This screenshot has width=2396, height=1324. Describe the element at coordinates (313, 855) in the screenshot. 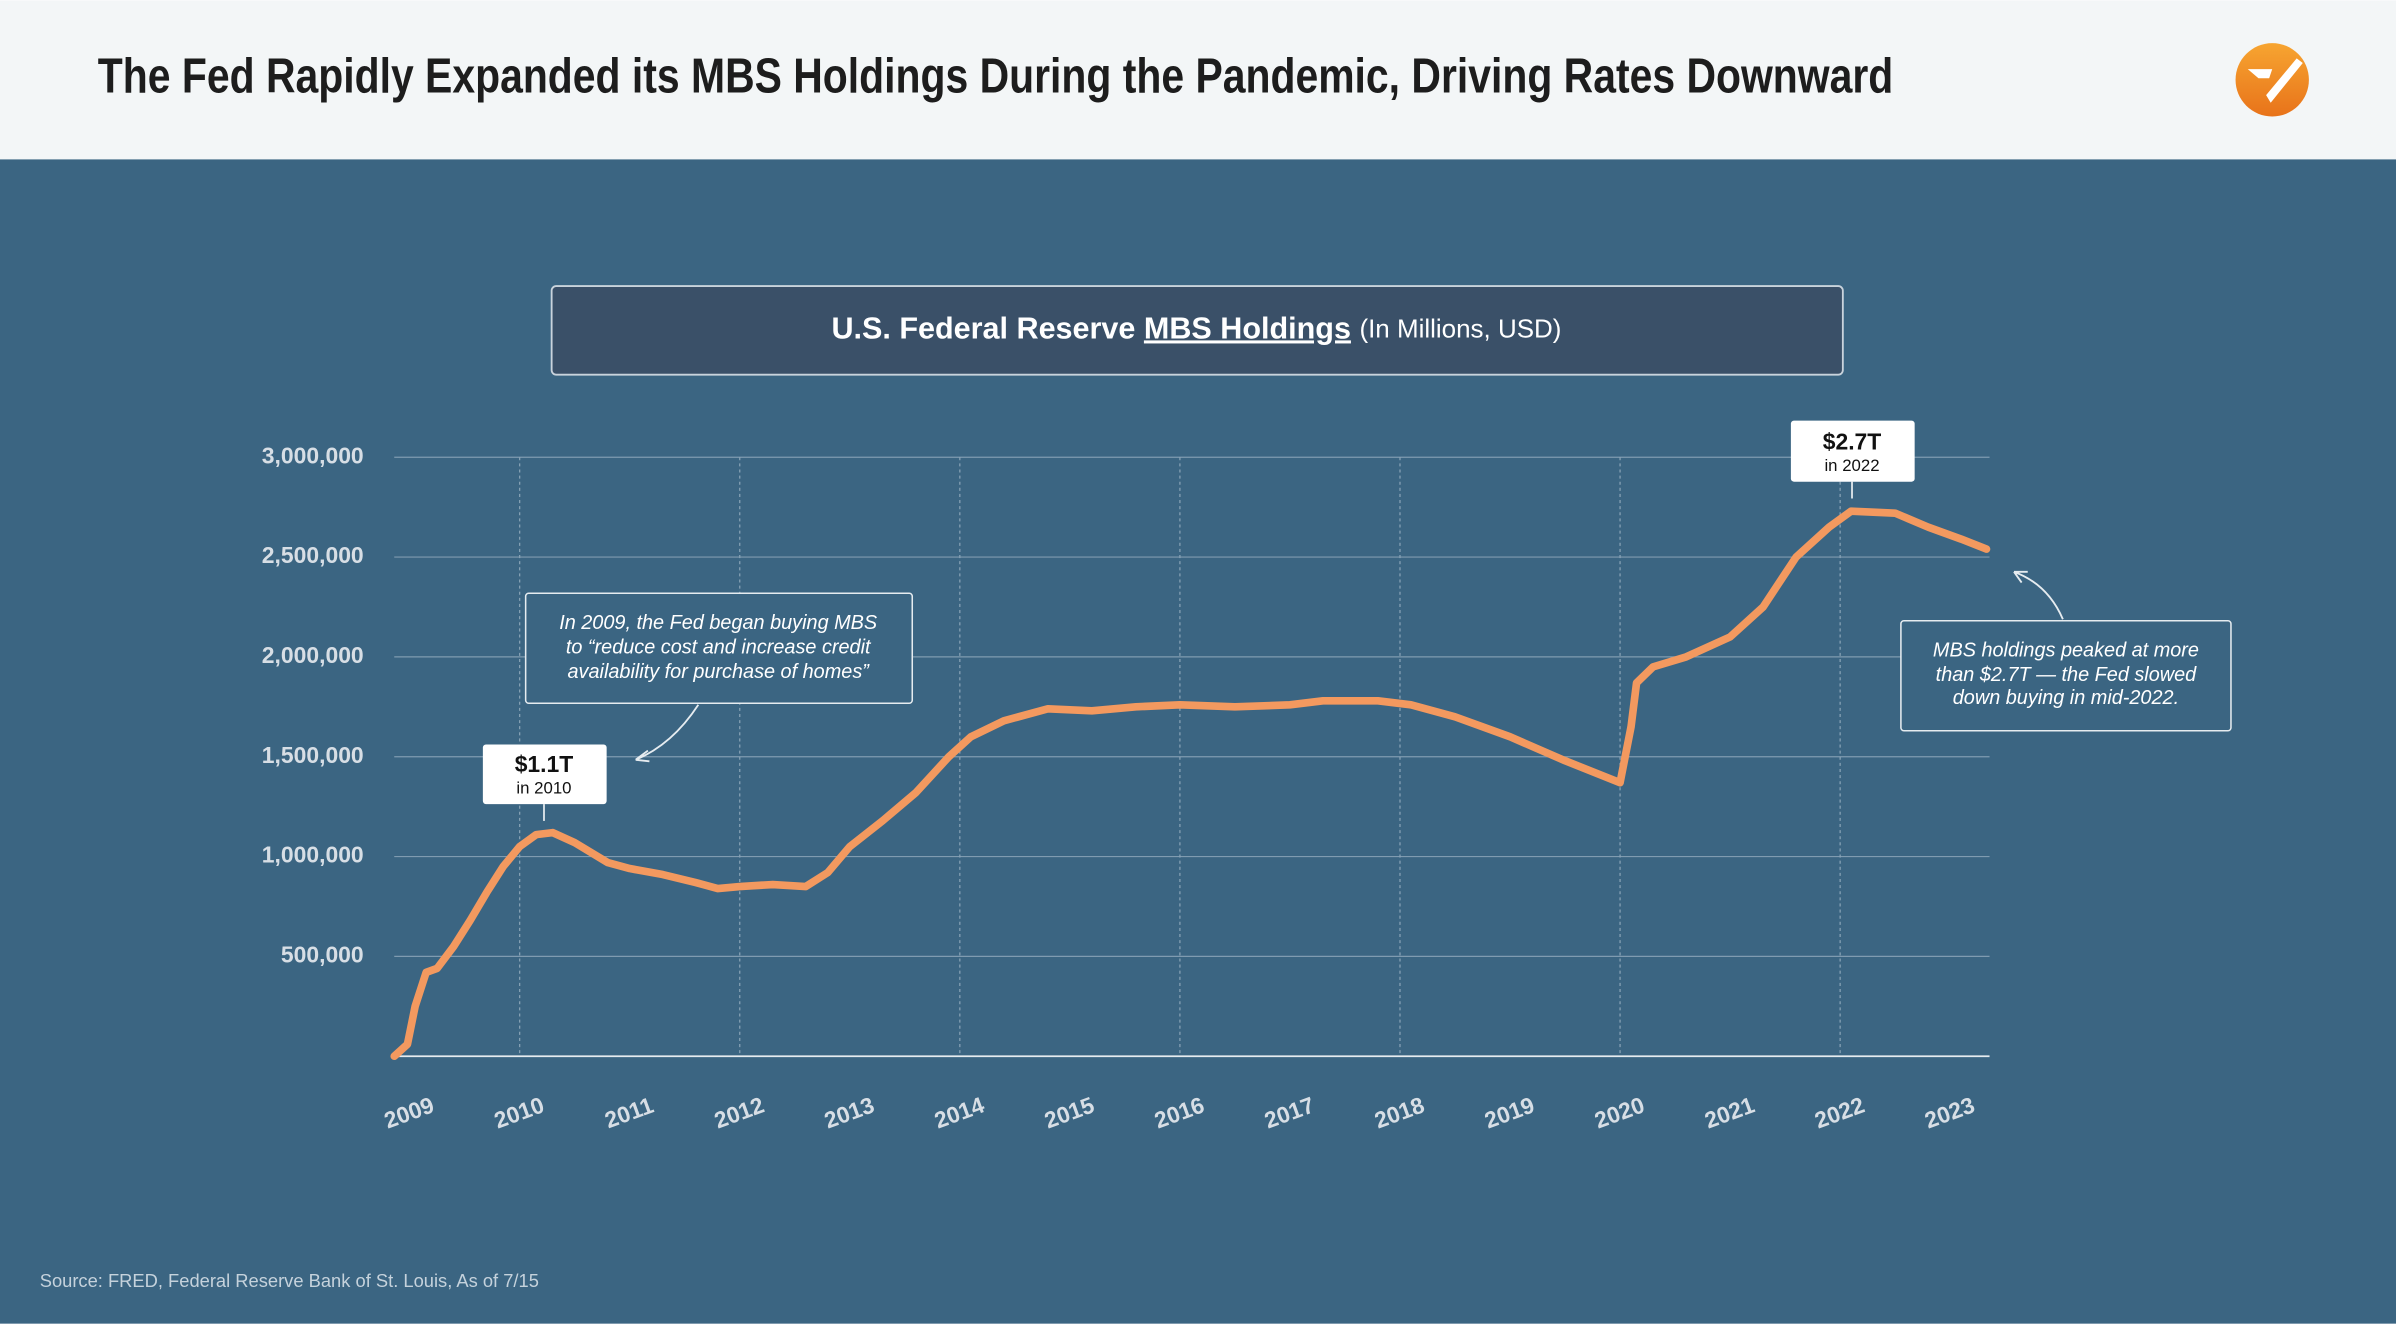

I see `y-tick-label: 1,000,000` at that location.